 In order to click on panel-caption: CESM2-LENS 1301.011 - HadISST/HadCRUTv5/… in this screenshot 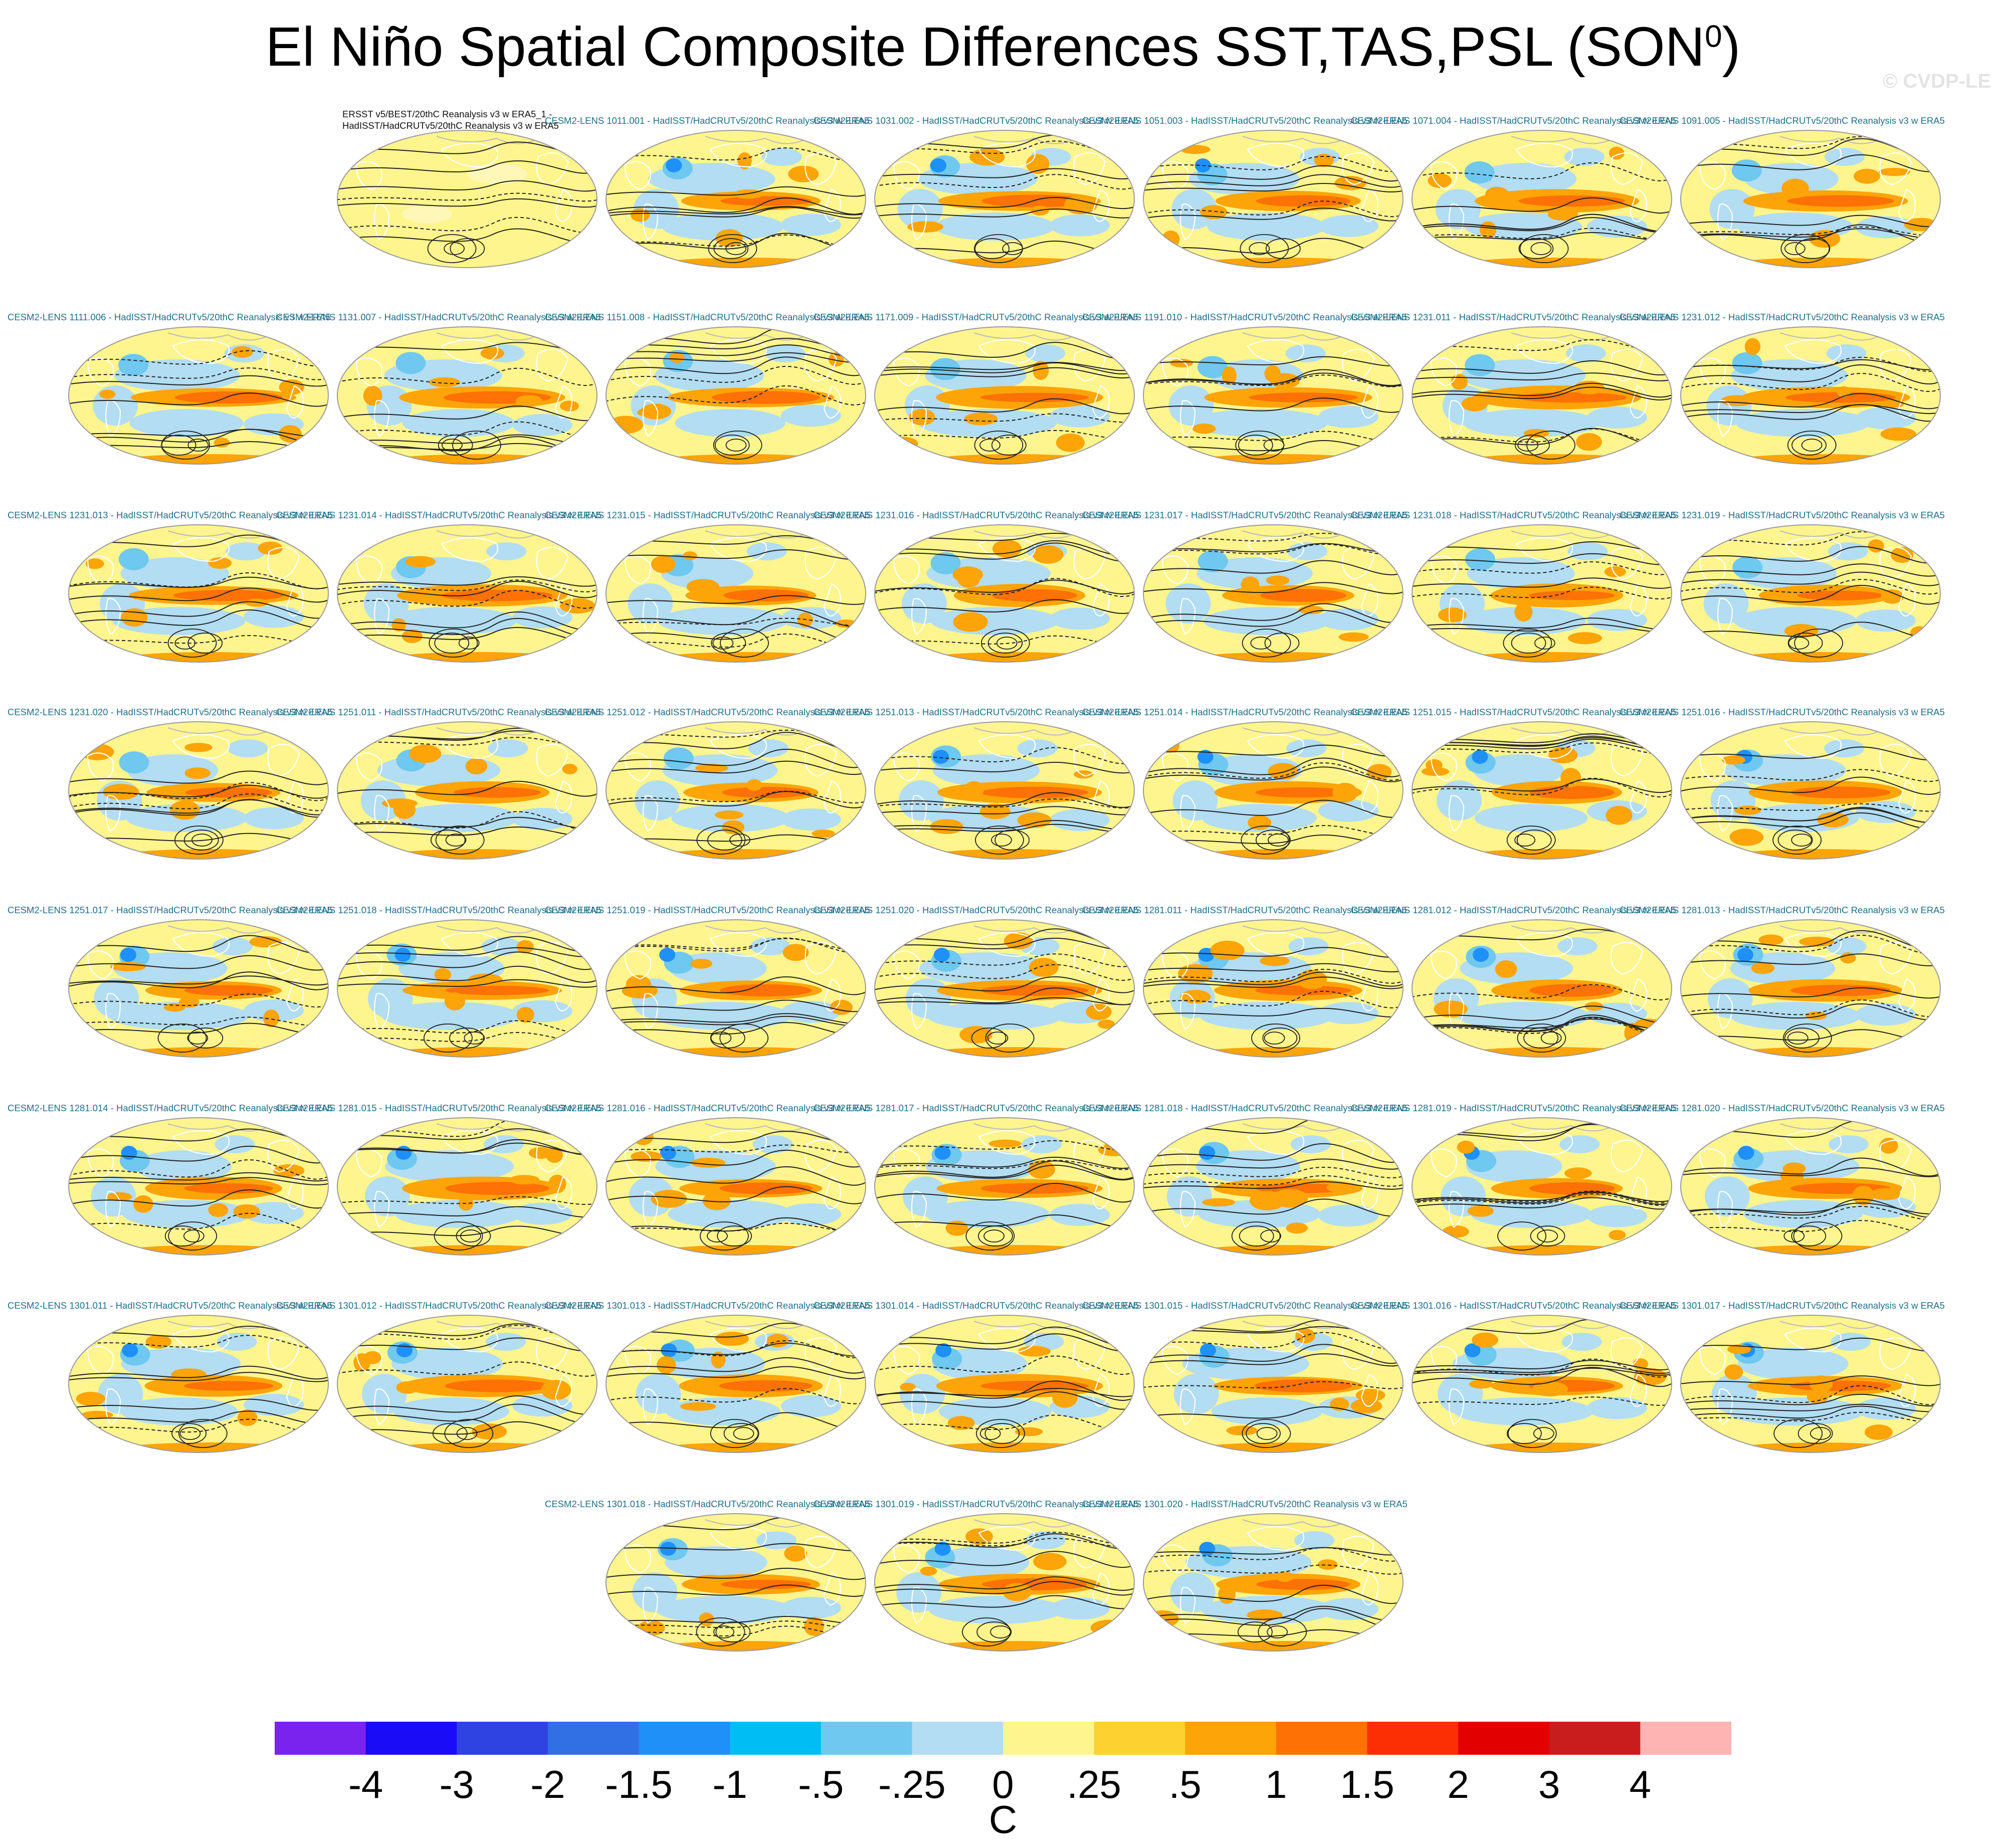, I will do `click(170, 1305)`.